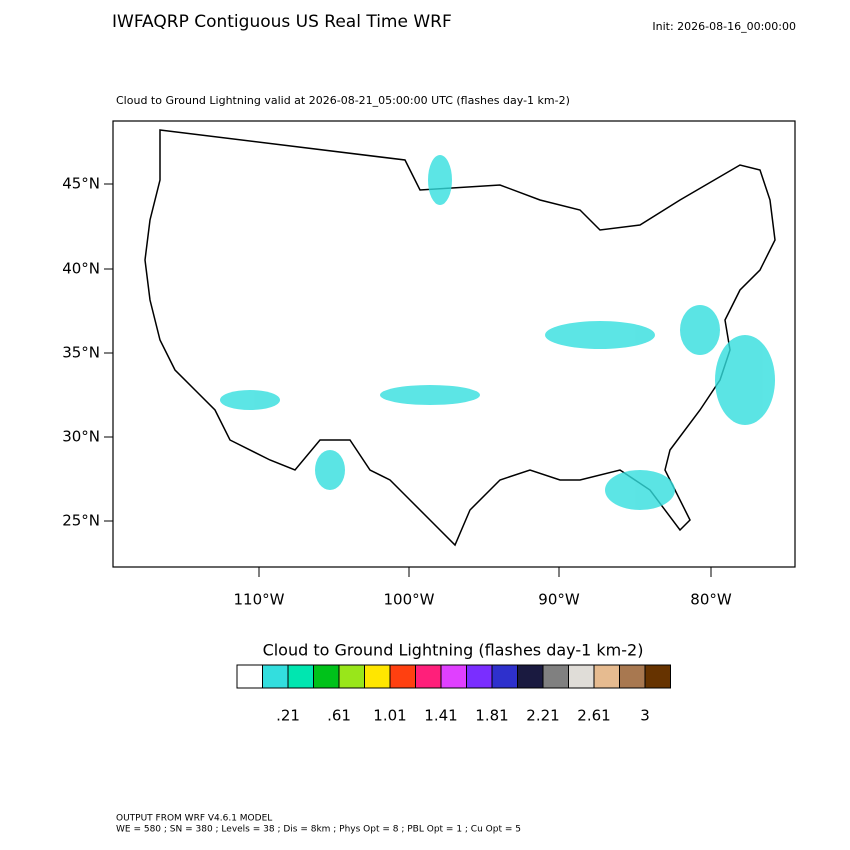 Image resolution: width=850 pixels, height=850 pixels. What do you see at coordinates (282, 22) in the screenshot?
I see `title: IWFAQRP Contiguous US Real Time WRF` at bounding box center [282, 22].